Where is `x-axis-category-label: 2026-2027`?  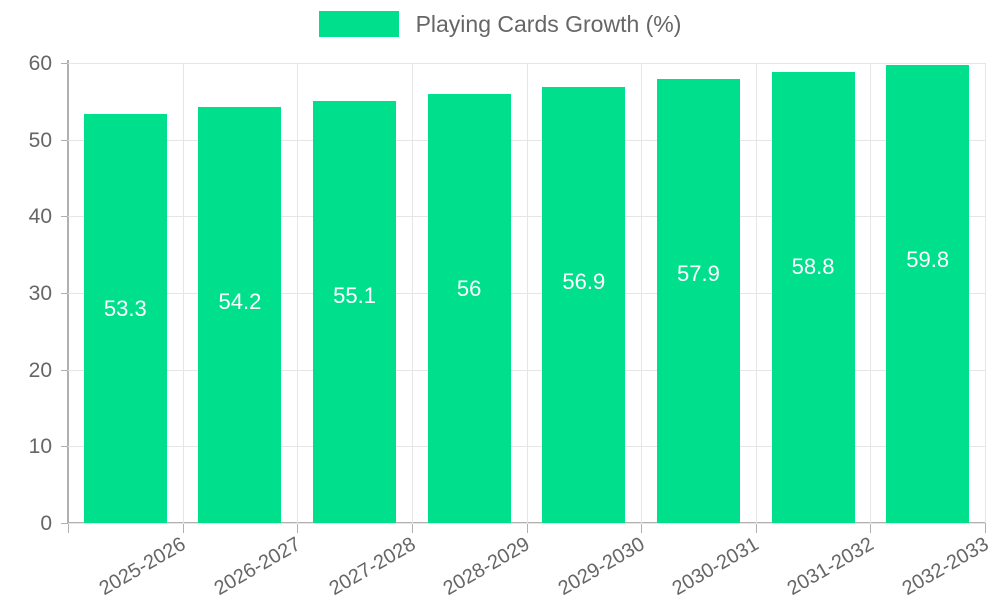
x-axis-category-label: 2026-2027 is located at coordinates (257, 566).